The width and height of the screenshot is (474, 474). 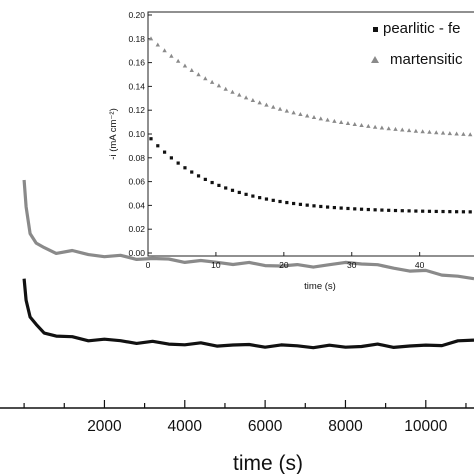 I want to click on inset-y-tick-label: 0.08, so click(x=136, y=158).